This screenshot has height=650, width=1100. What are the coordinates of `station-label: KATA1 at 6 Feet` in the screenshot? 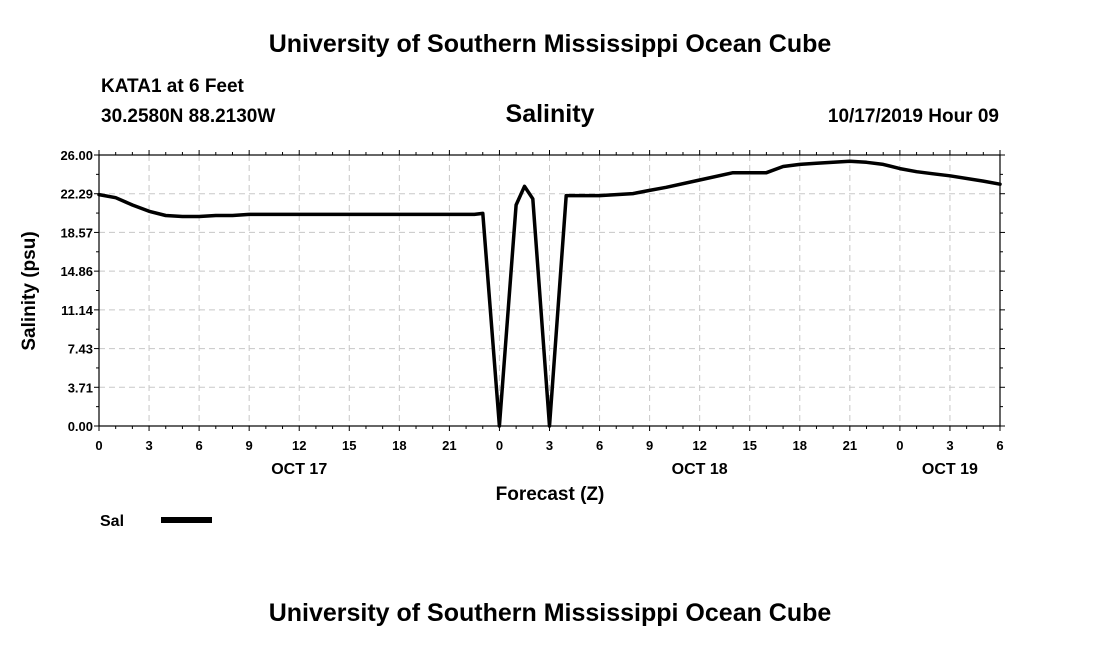 It's located at (172, 86).